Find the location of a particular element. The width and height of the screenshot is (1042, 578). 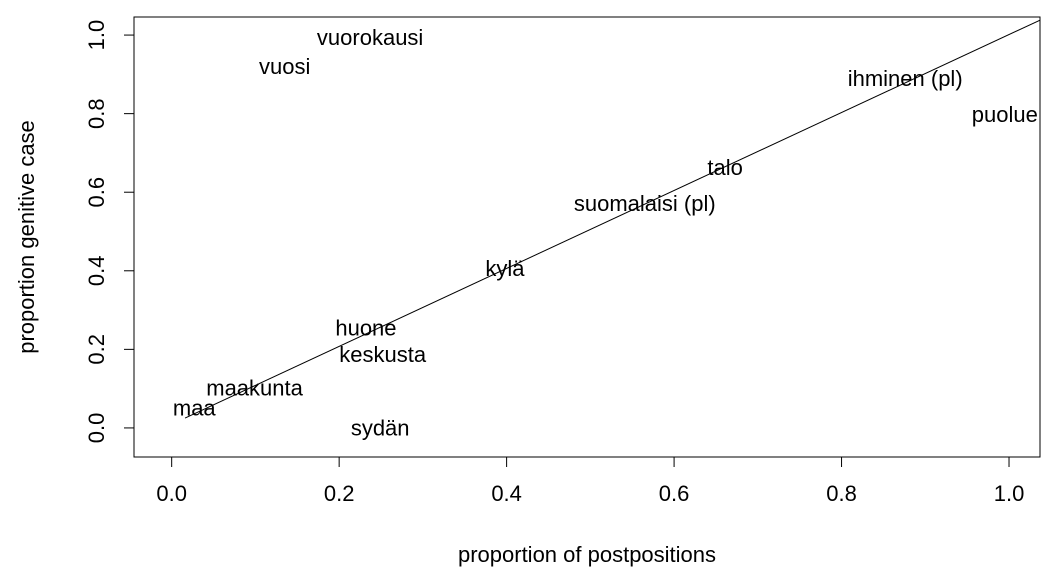

point-label: maa is located at coordinates (195, 408).